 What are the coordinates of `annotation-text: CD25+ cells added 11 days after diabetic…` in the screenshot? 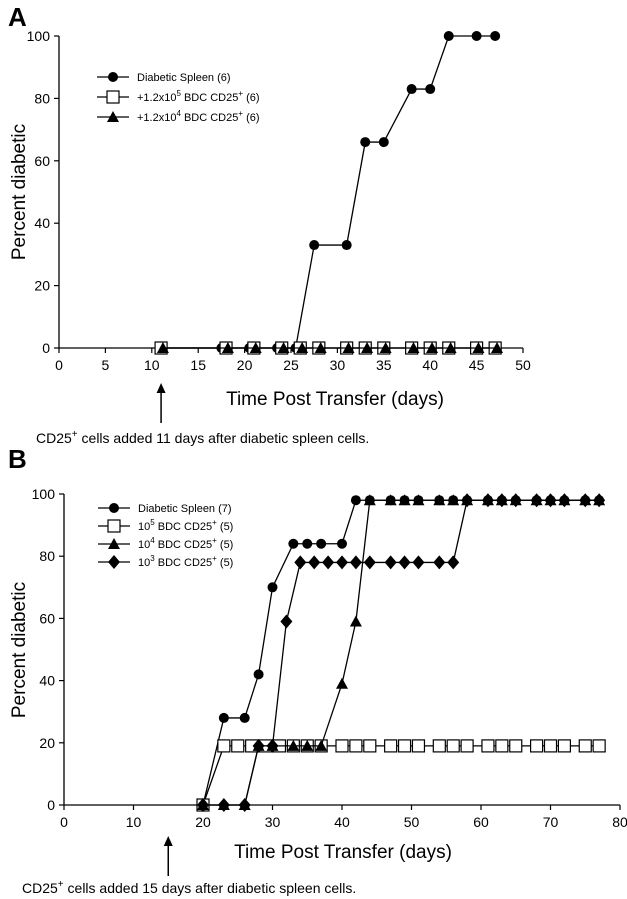 It's located at (202, 437).